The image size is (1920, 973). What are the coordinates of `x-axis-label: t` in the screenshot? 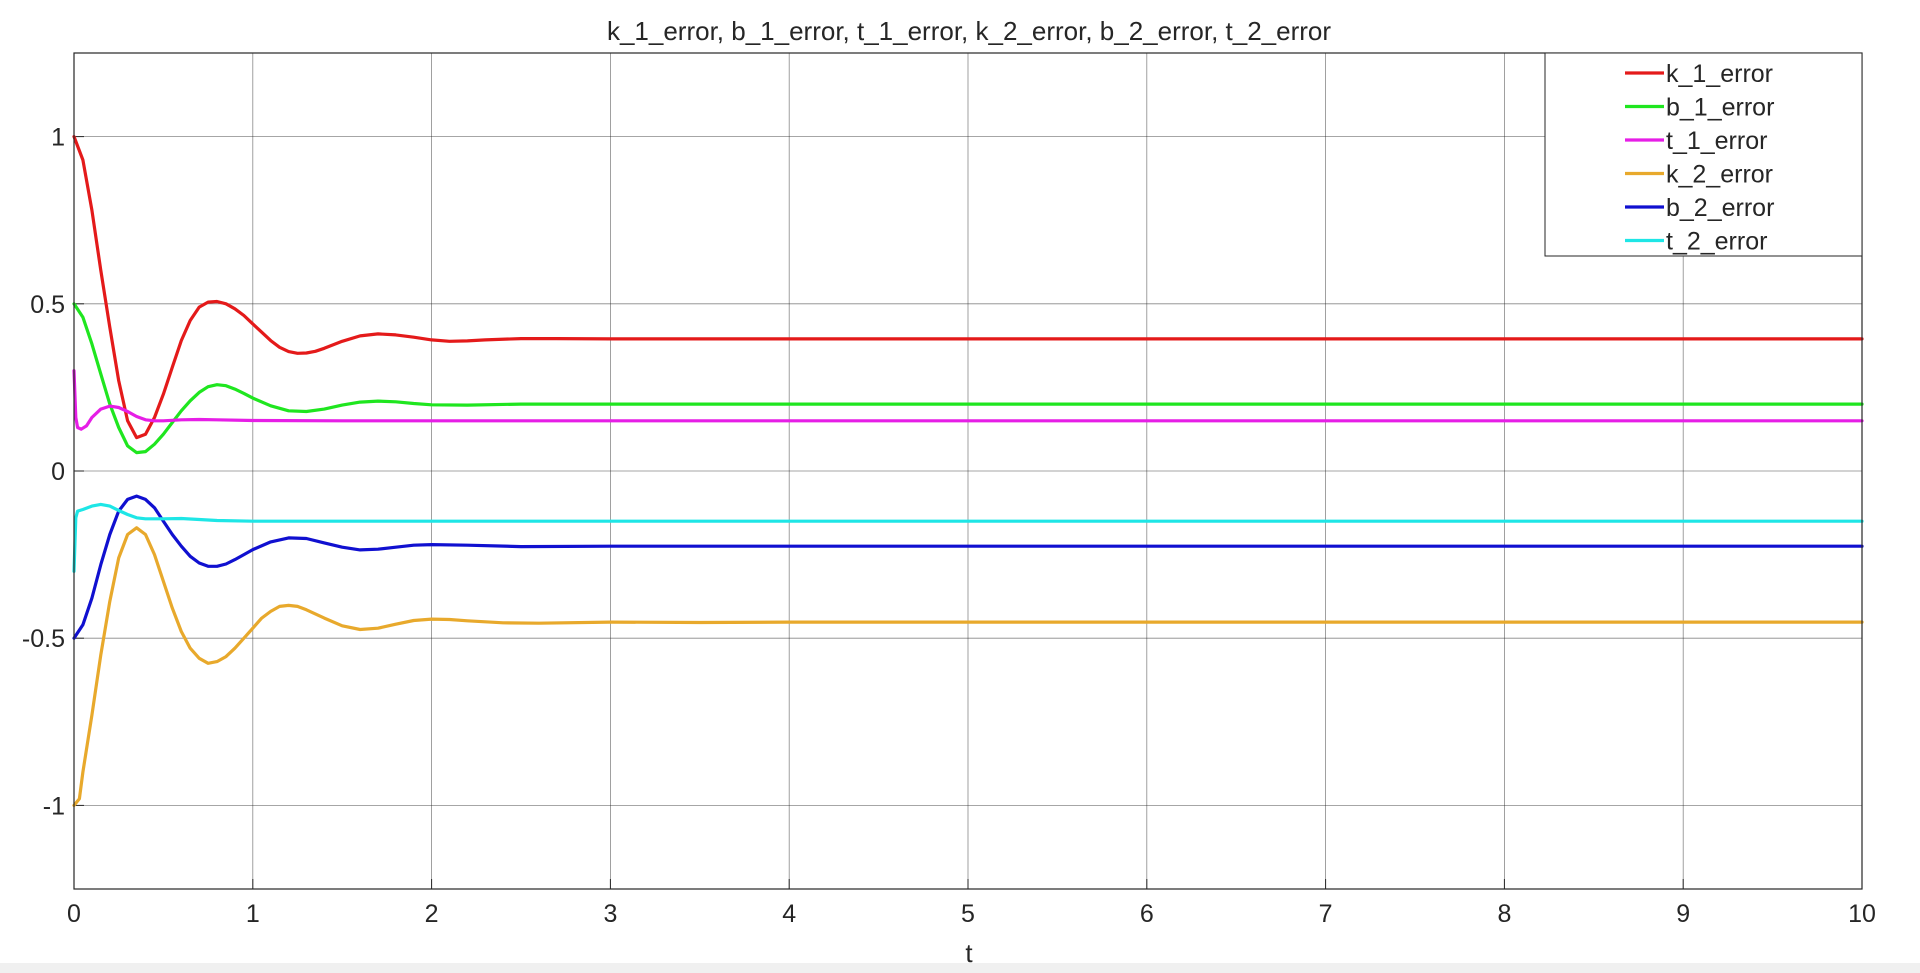 It's located at (969, 953).